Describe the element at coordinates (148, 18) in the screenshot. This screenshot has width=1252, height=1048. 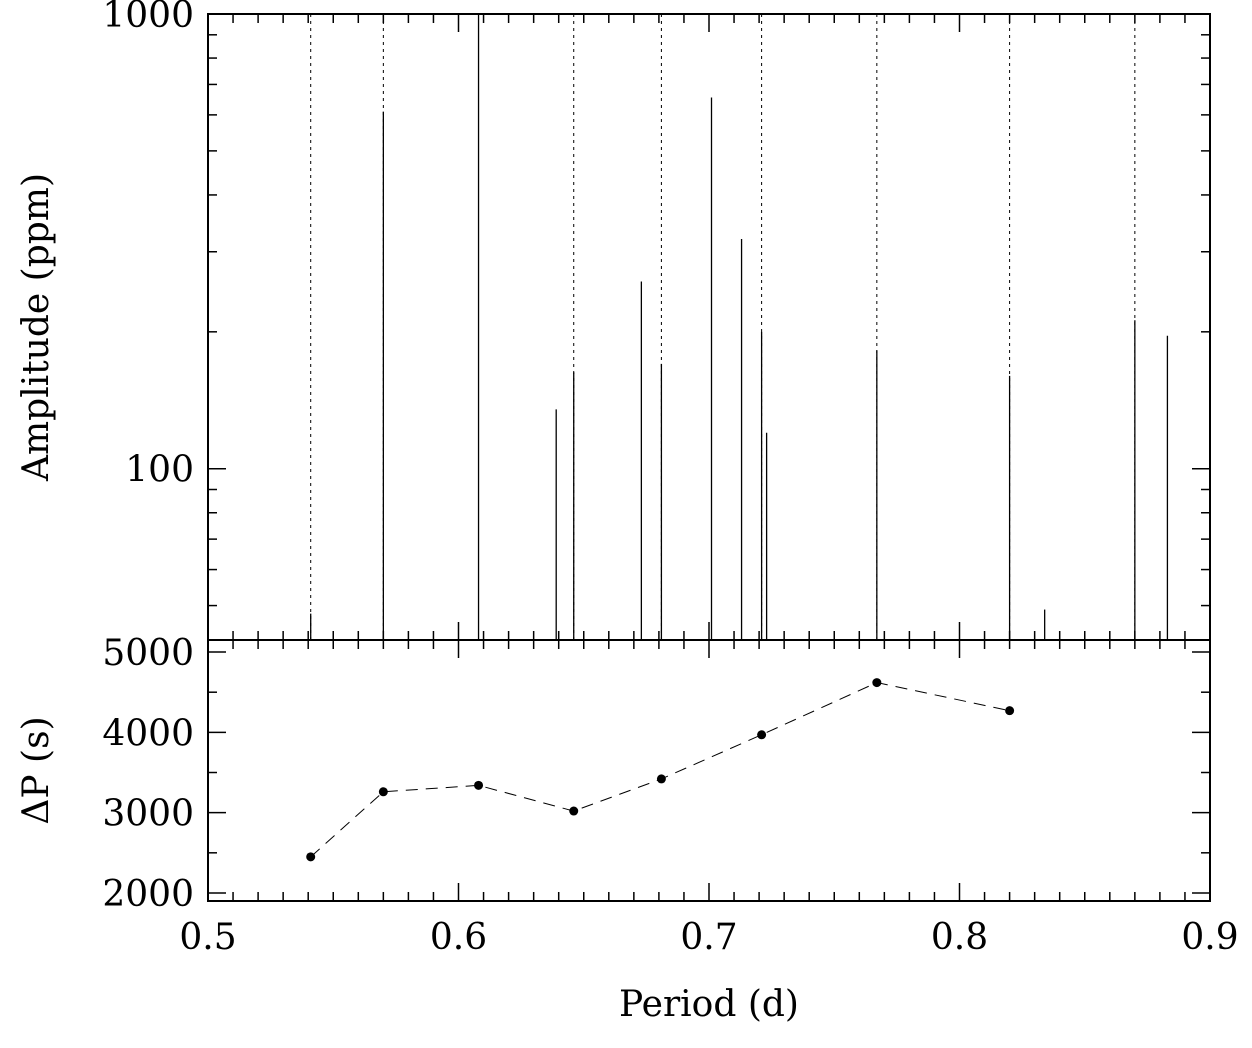
I see `y-tick-label: 1000` at that location.